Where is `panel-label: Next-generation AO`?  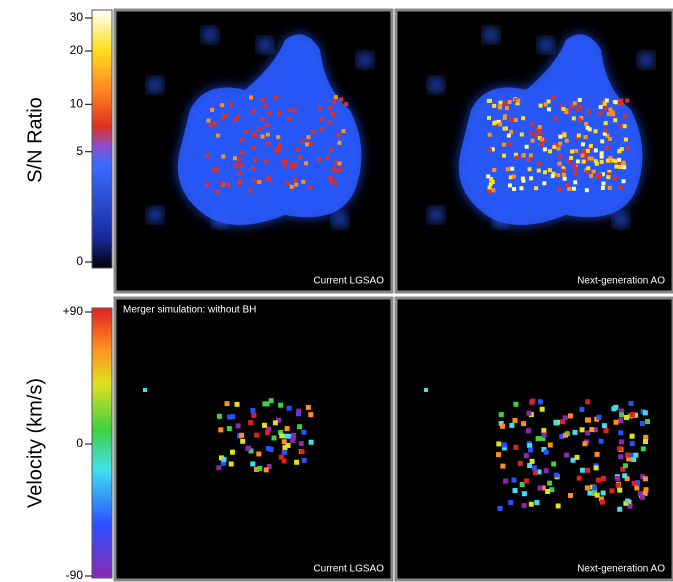 panel-label: Next-generation AO is located at coordinates (621, 569).